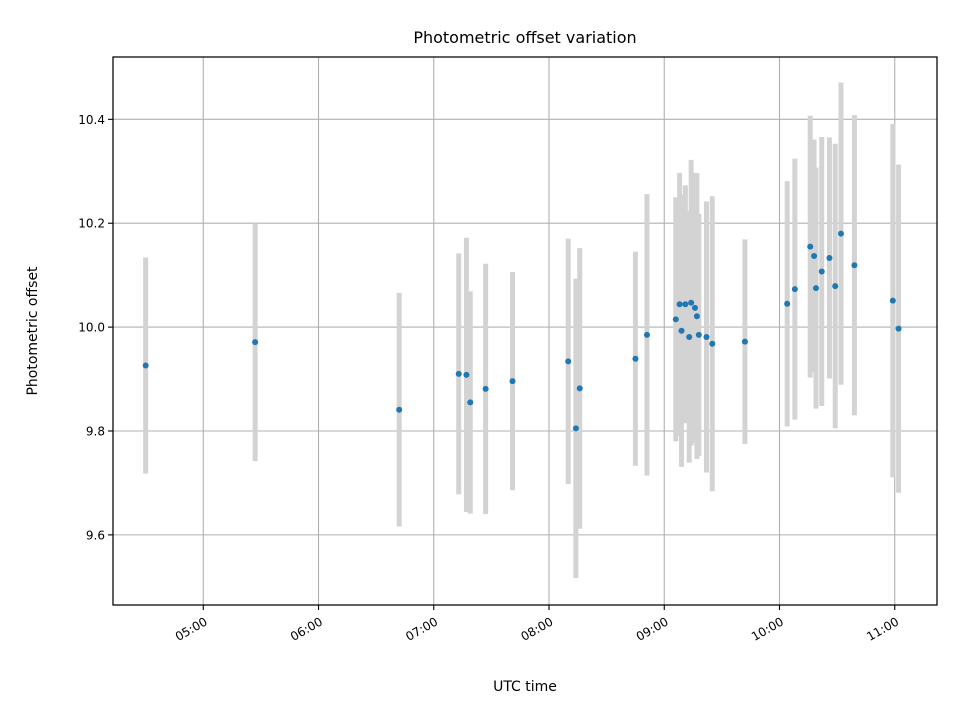  What do you see at coordinates (91, 120) in the screenshot?
I see `y-tick-label: 10.4` at bounding box center [91, 120].